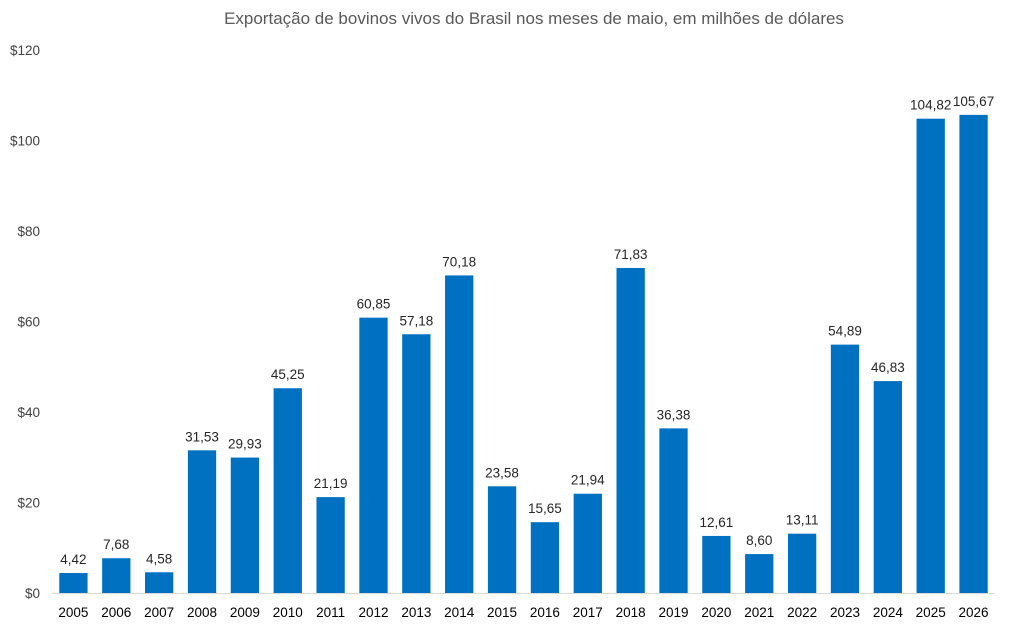  Describe the element at coordinates (631, 254) in the screenshot. I see `data-label: 71,83` at that location.